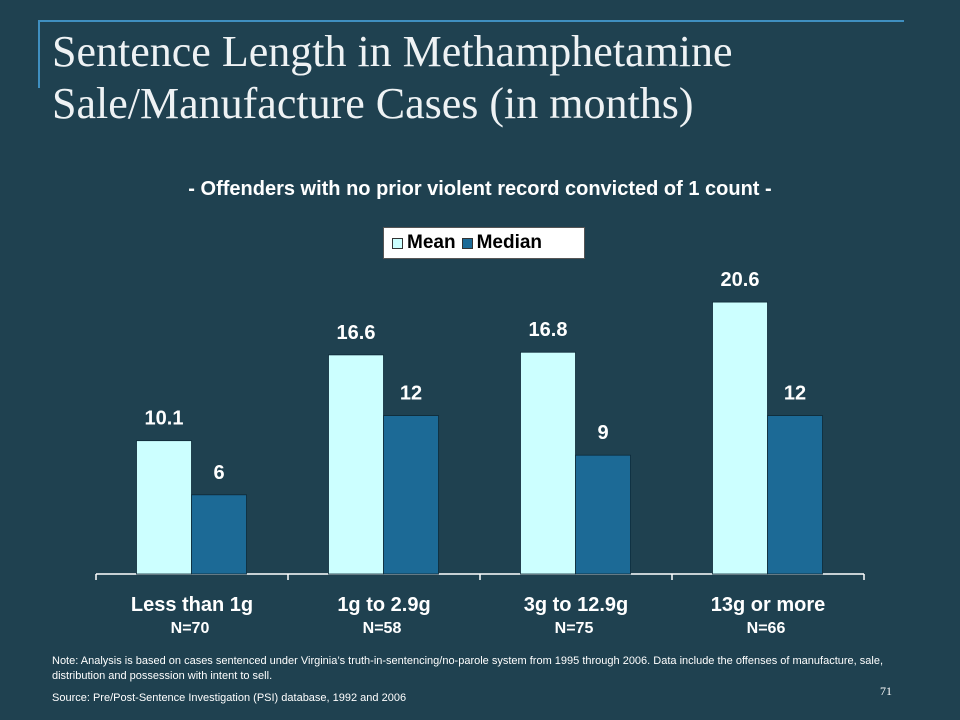  I want to click on title-frame-left, so click(39, 54).